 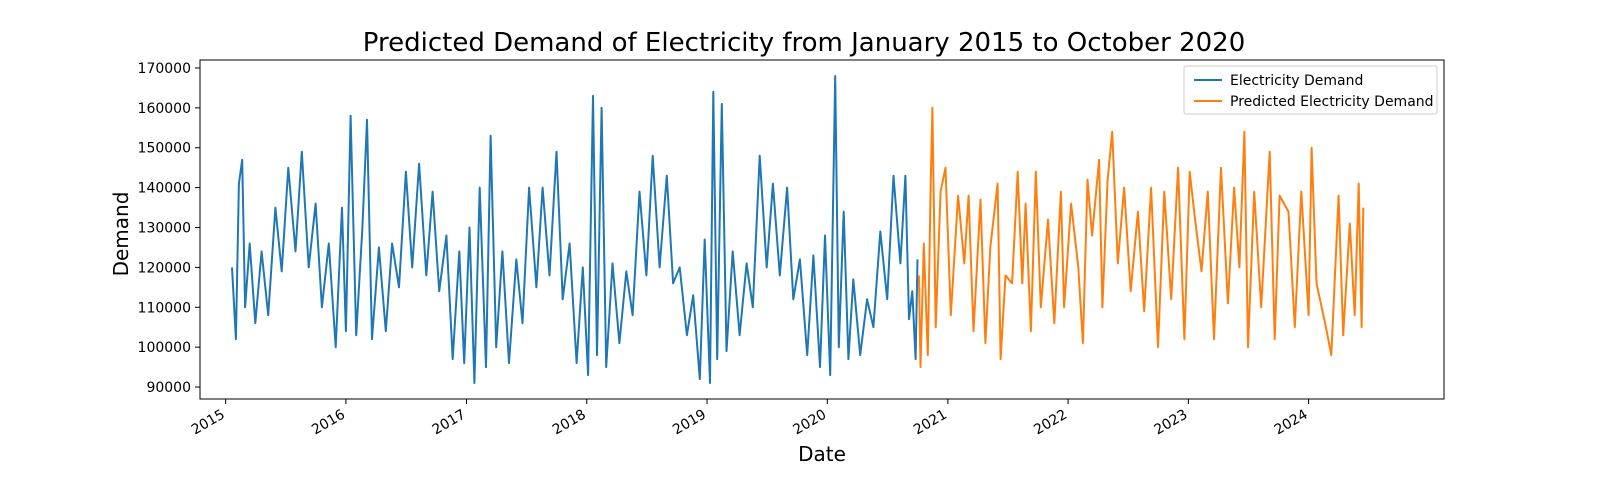 I want to click on y-tick-label: 110000, so click(x=164, y=308).